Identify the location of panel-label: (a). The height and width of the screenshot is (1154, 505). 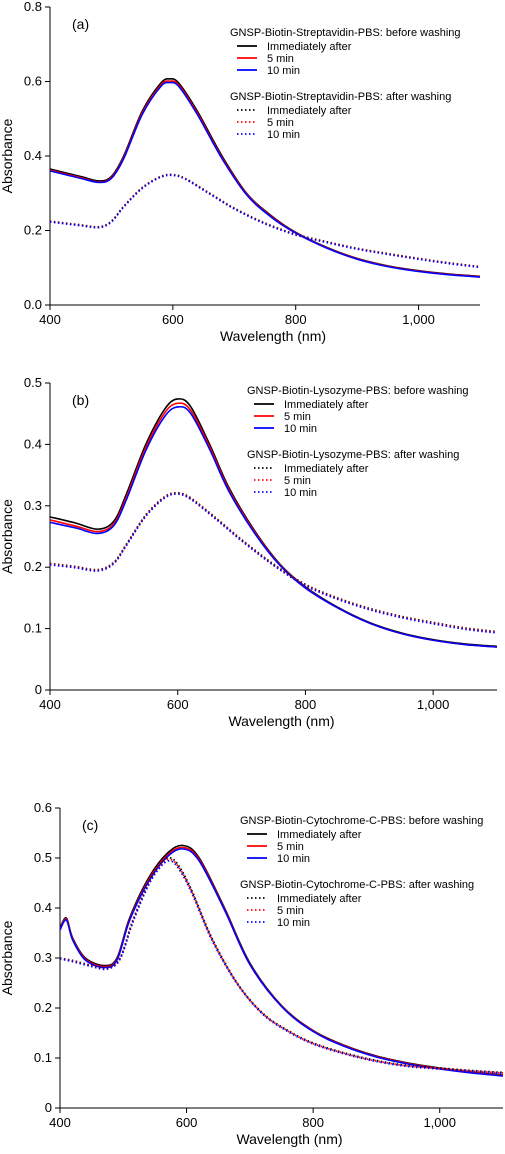
(80, 24).